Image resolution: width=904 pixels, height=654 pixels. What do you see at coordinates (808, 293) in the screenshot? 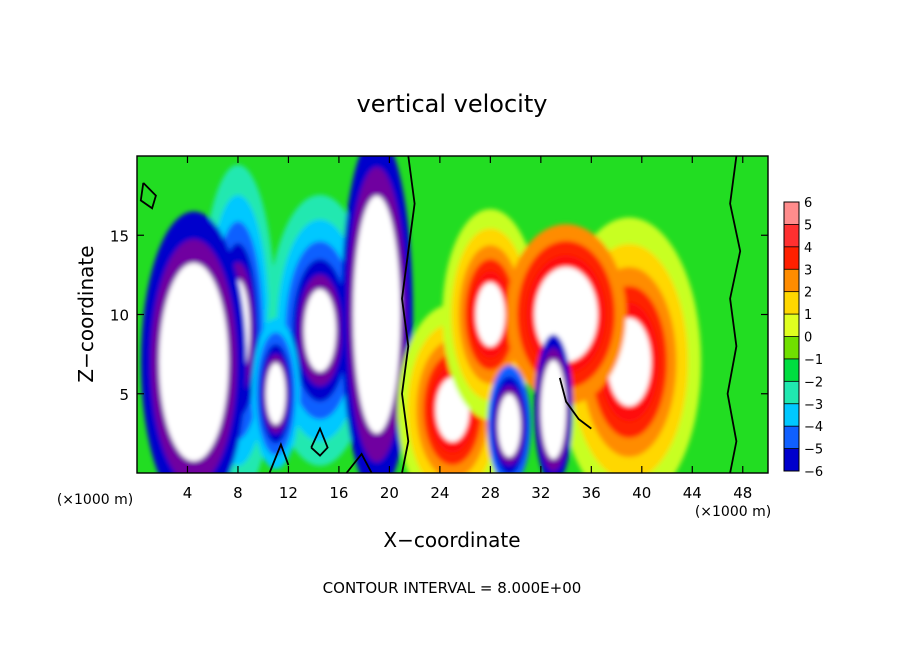
I see `colorbar-label: 2` at bounding box center [808, 293].